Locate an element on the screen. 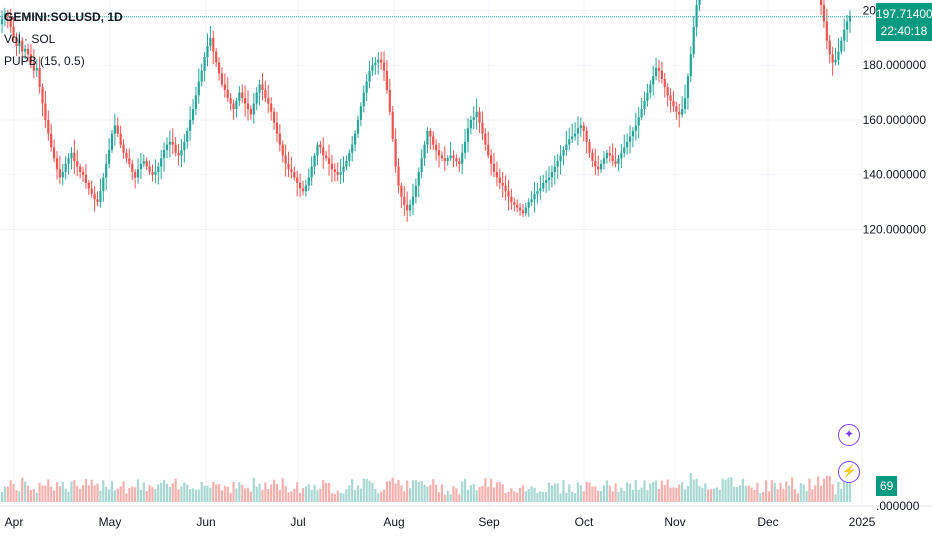 This screenshot has width=932, height=550. legend-indicator: PUPB (15, 0.5) is located at coordinates (44, 61).